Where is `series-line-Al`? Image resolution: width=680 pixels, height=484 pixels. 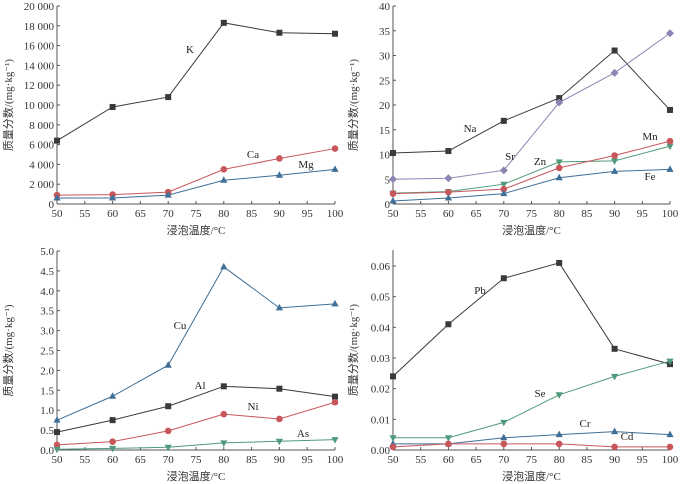 series-line-Al is located at coordinates (196, 409).